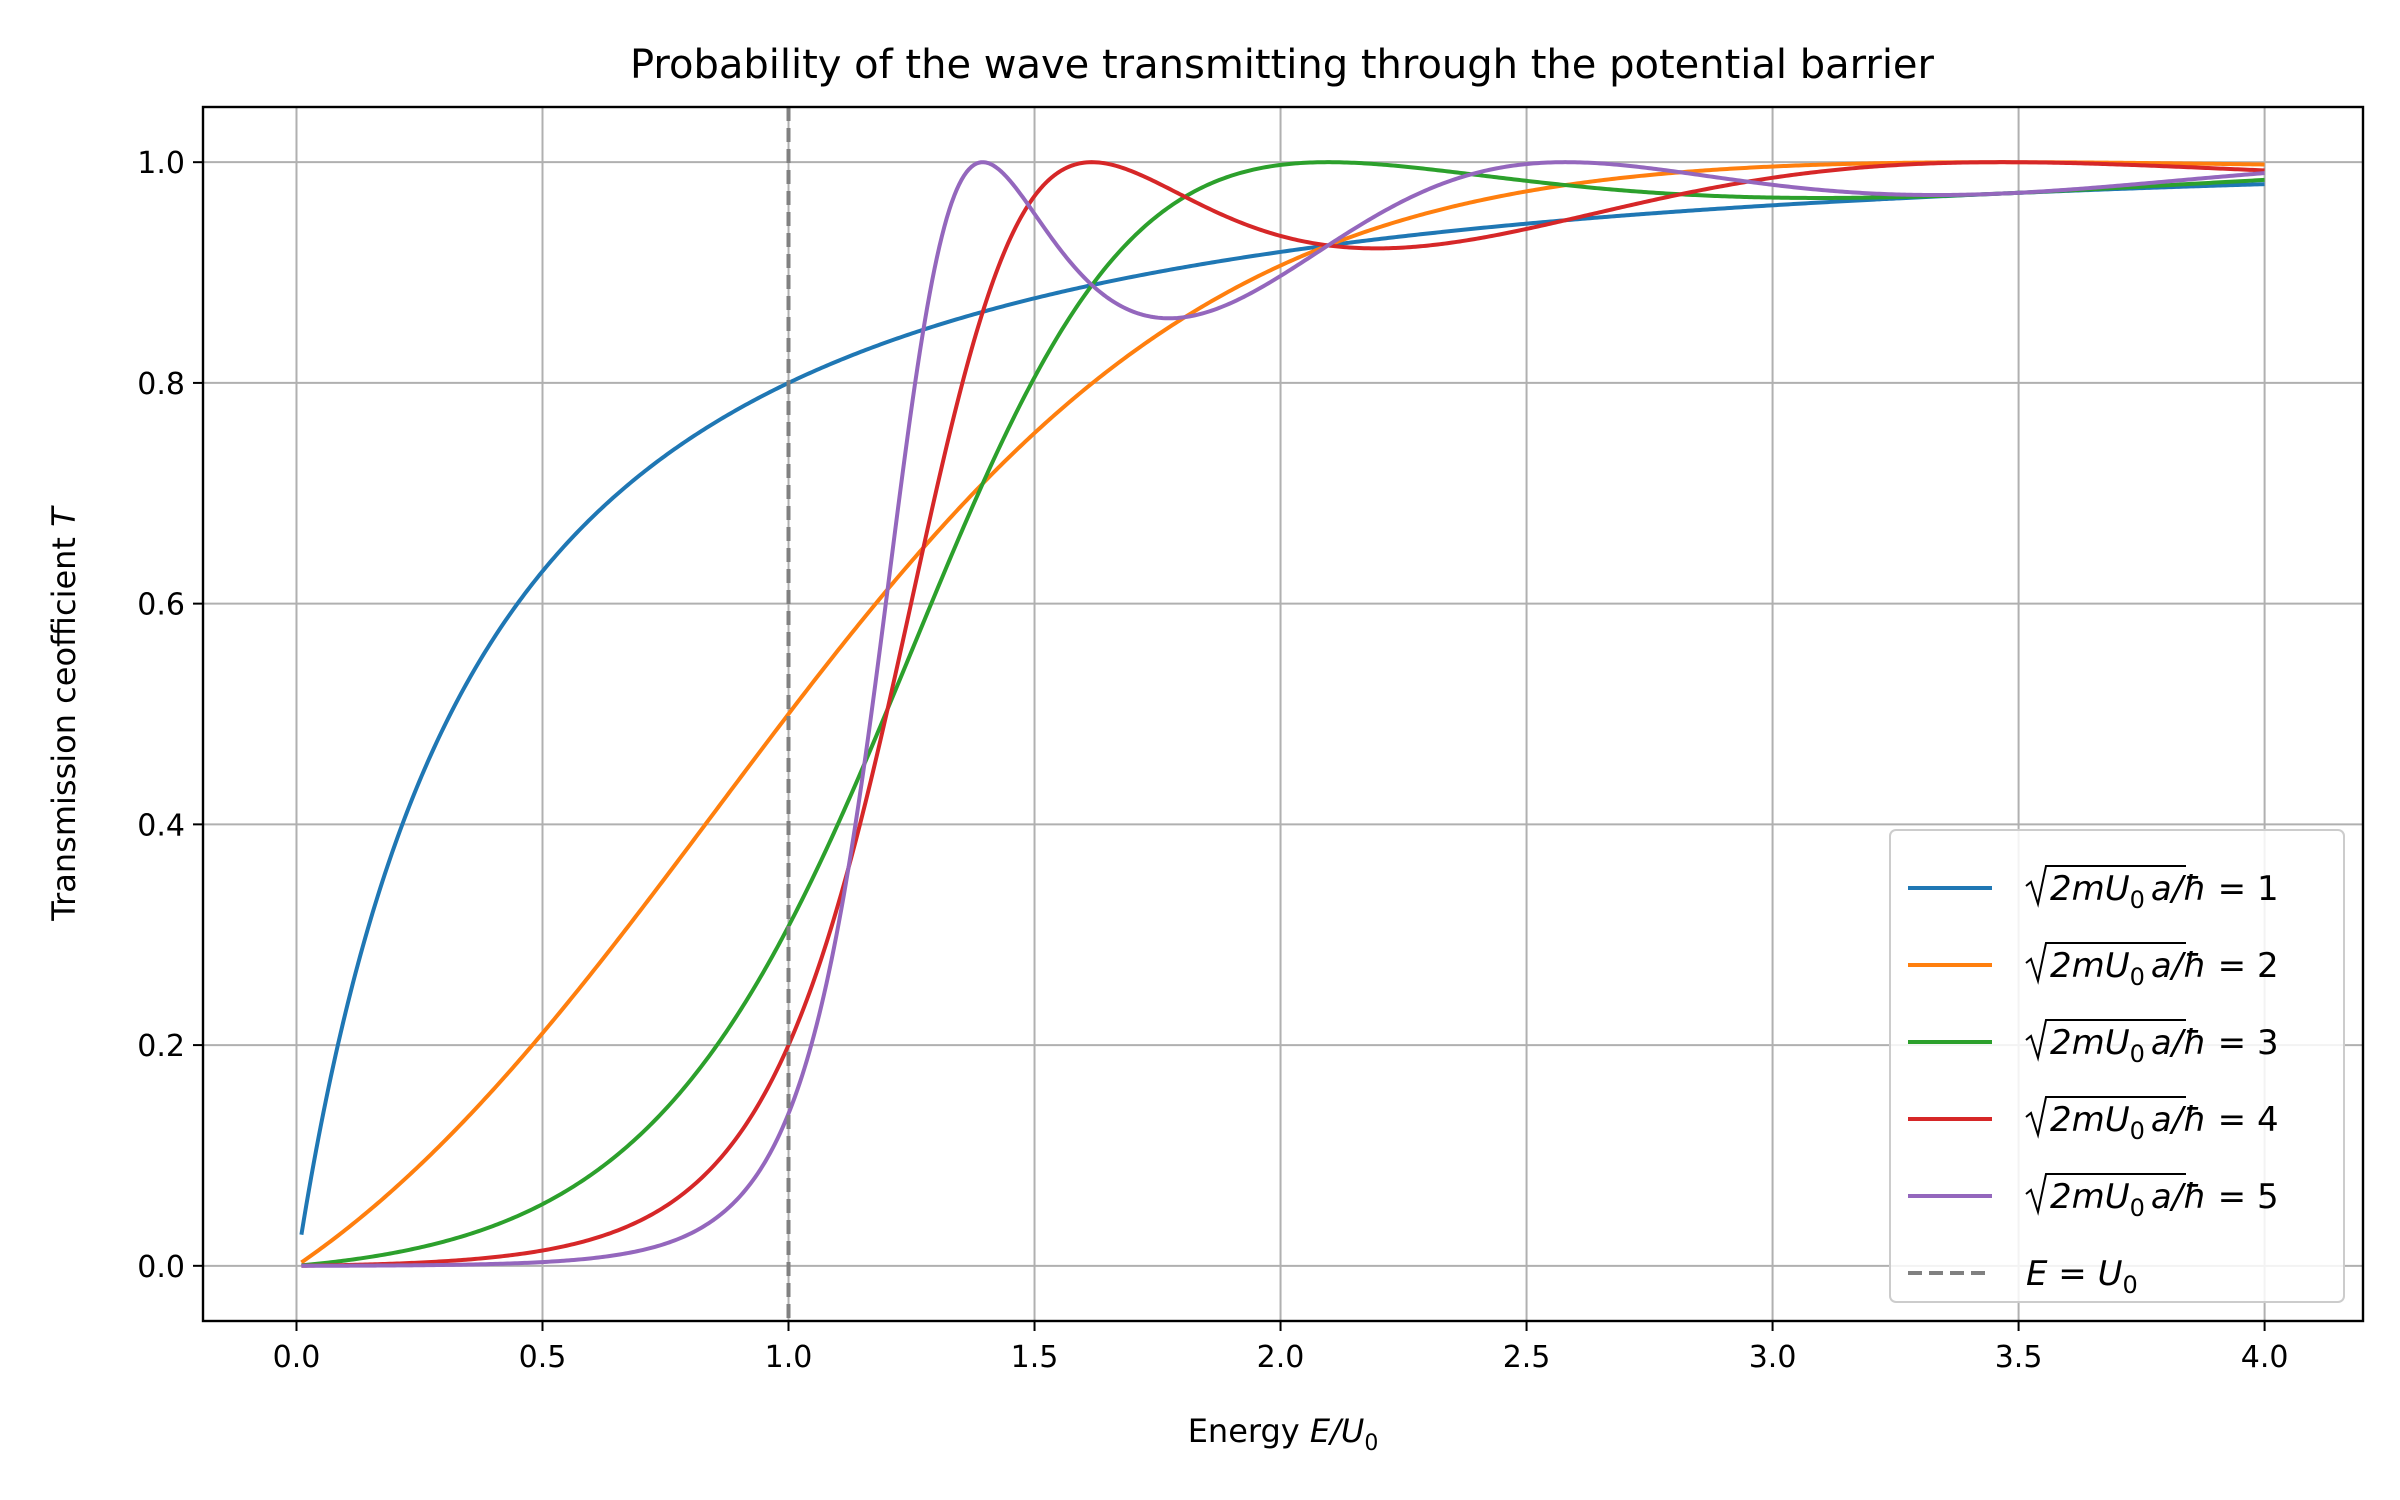 The height and width of the screenshot is (1500, 2400). Describe the element at coordinates (161, 163) in the screenshot. I see `y-tick-label-5: 1.0` at that location.